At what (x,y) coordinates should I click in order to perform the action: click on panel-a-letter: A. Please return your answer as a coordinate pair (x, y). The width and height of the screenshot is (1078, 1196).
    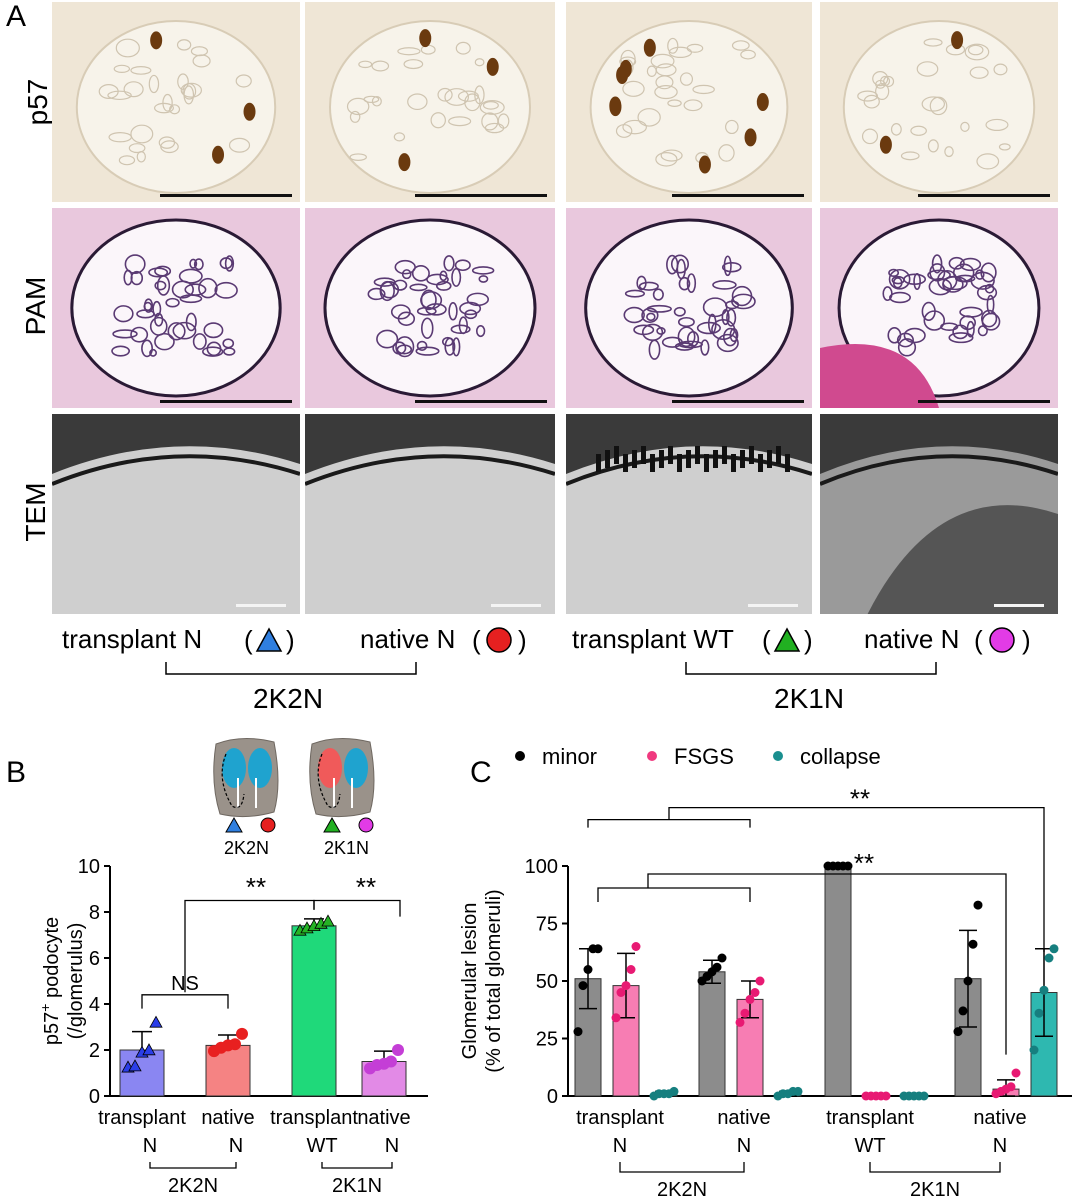
    Looking at the image, I should click on (16, 16).